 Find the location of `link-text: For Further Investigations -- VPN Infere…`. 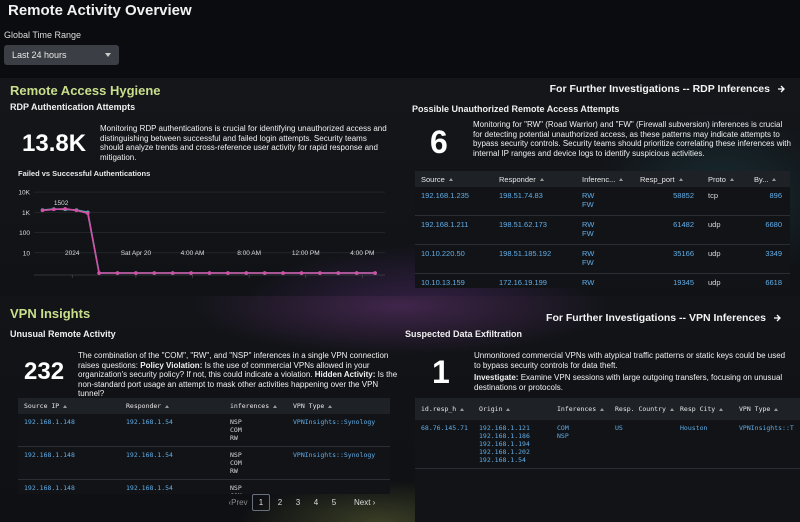

link-text: For Further Investigations -- VPN Infere… is located at coordinates (656, 318).